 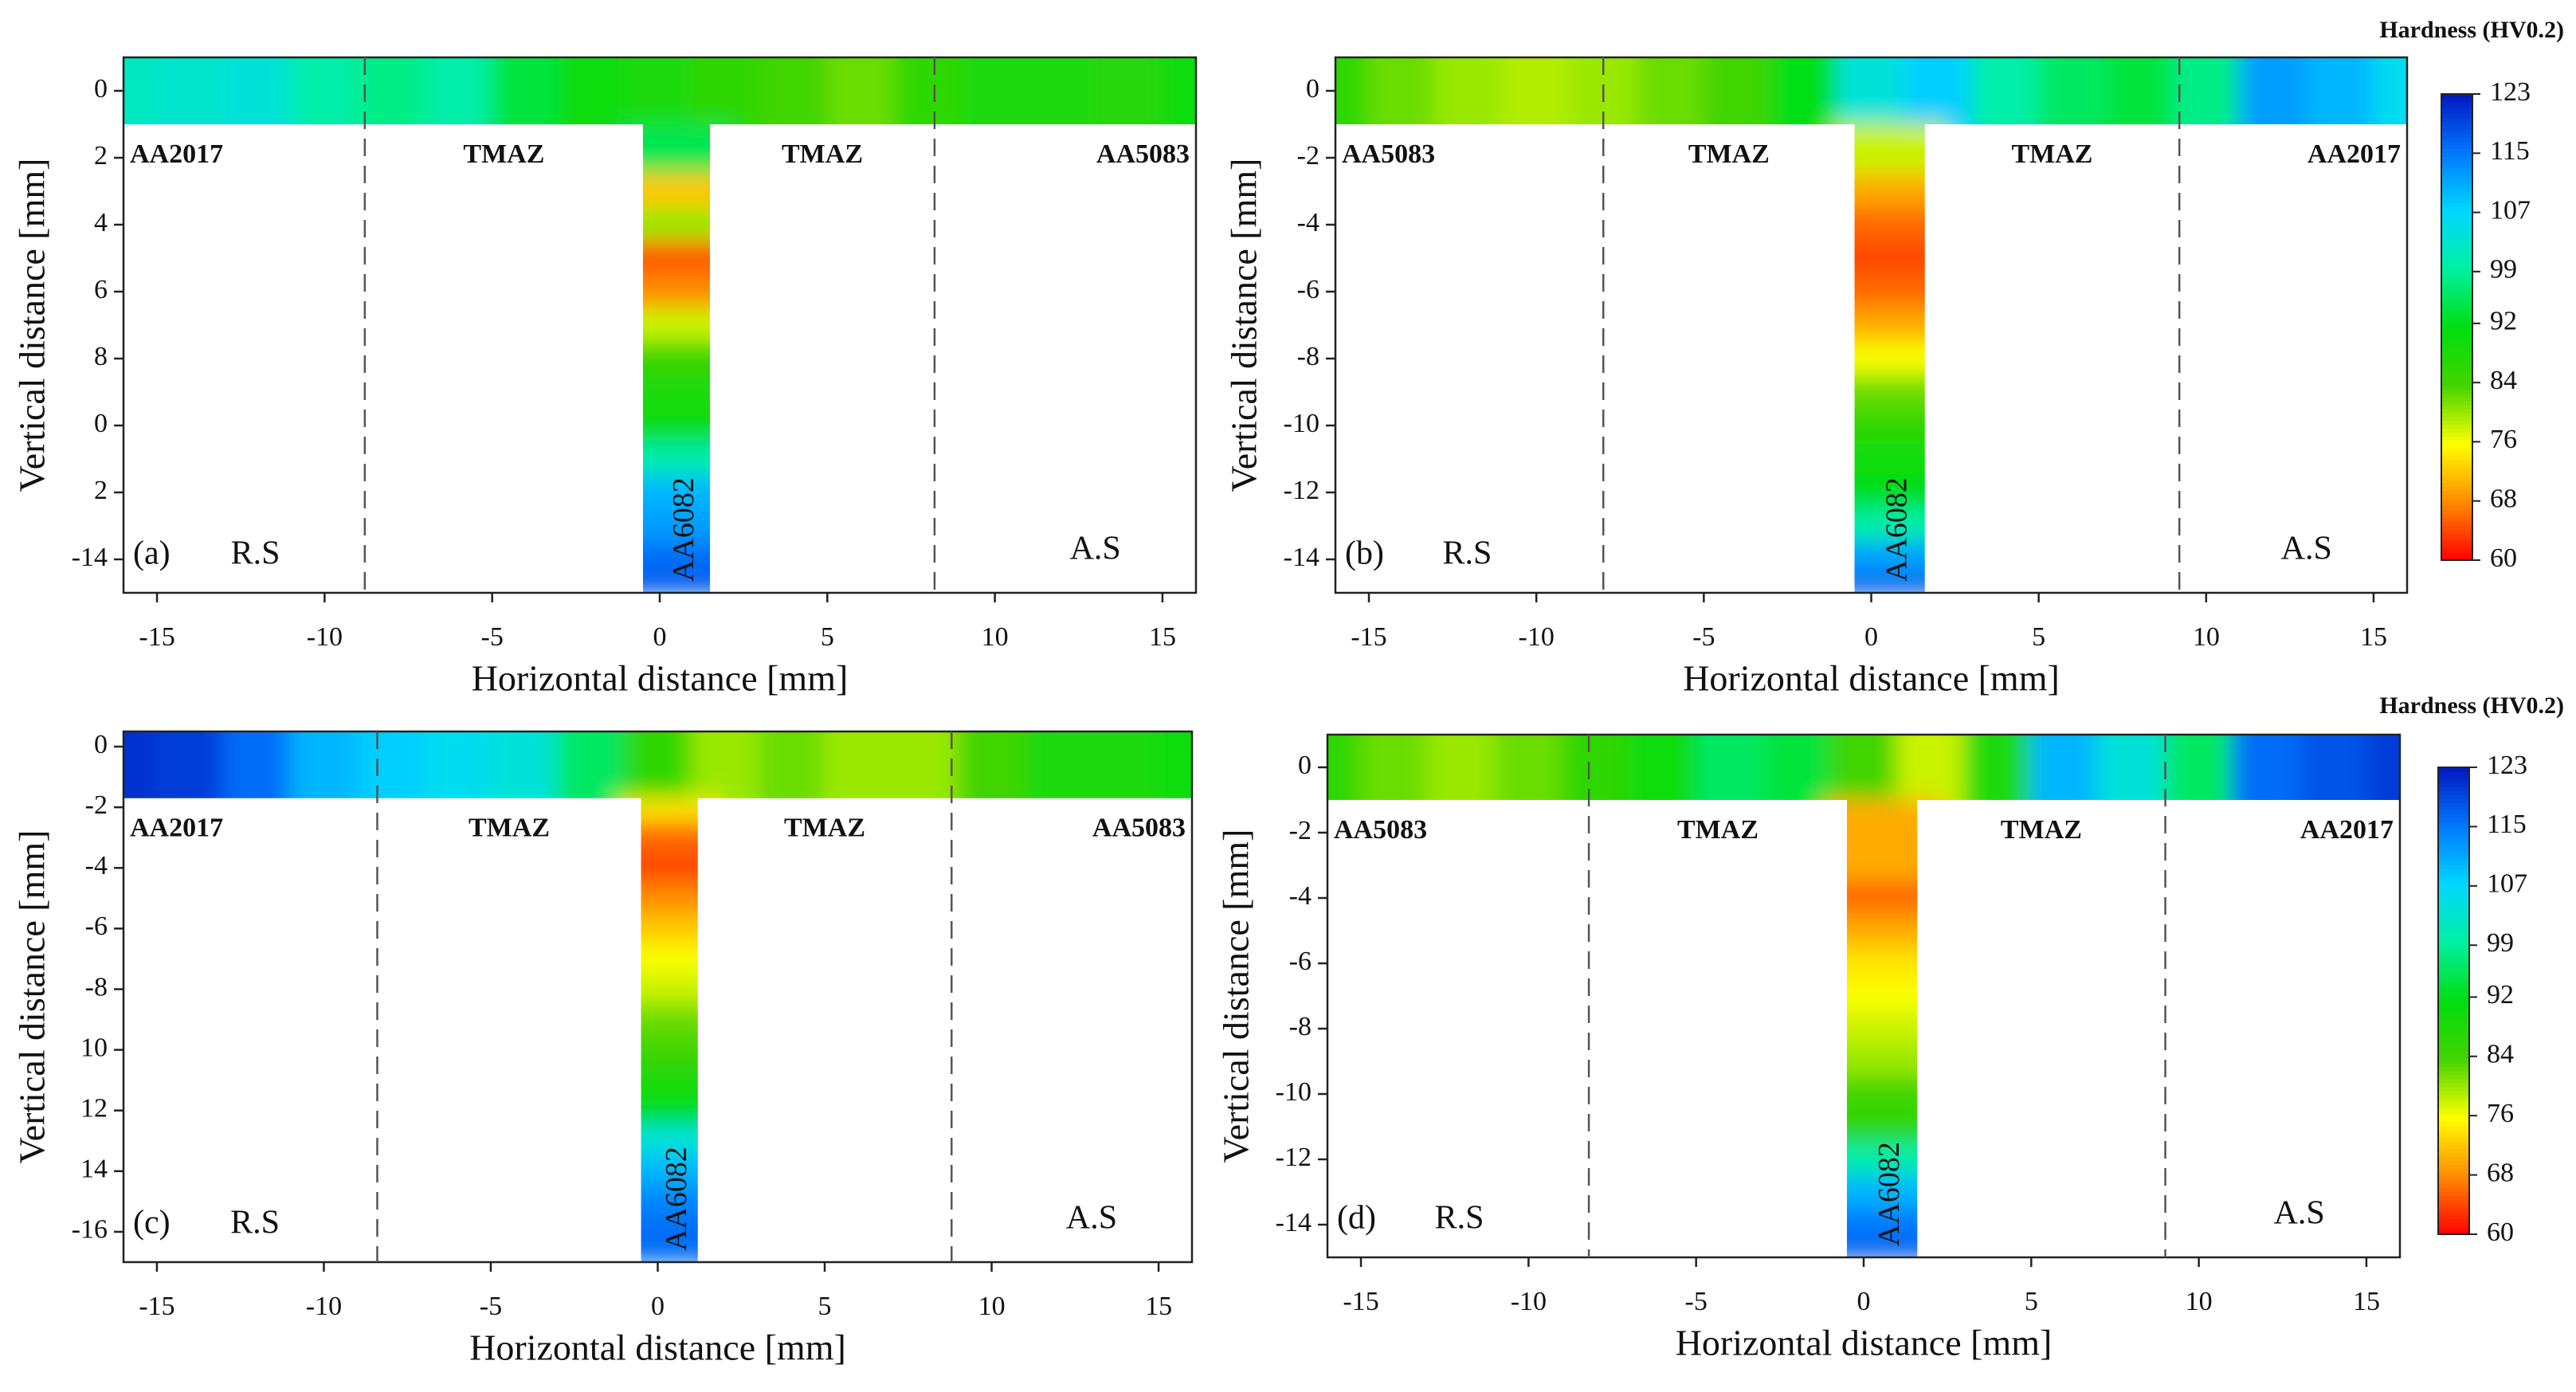 What do you see at coordinates (2504, 269) in the screenshot?
I see `colorbar-tick-label: 99` at bounding box center [2504, 269].